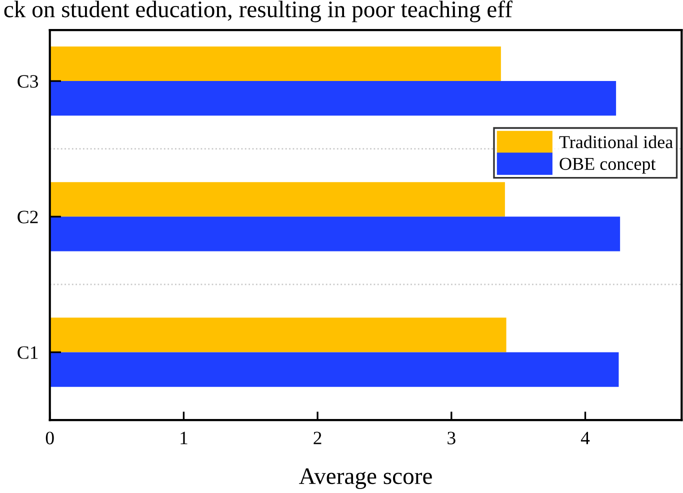 The width and height of the screenshot is (683, 493). Describe the element at coordinates (318, 438) in the screenshot. I see `x-tick-label: 2` at that location.